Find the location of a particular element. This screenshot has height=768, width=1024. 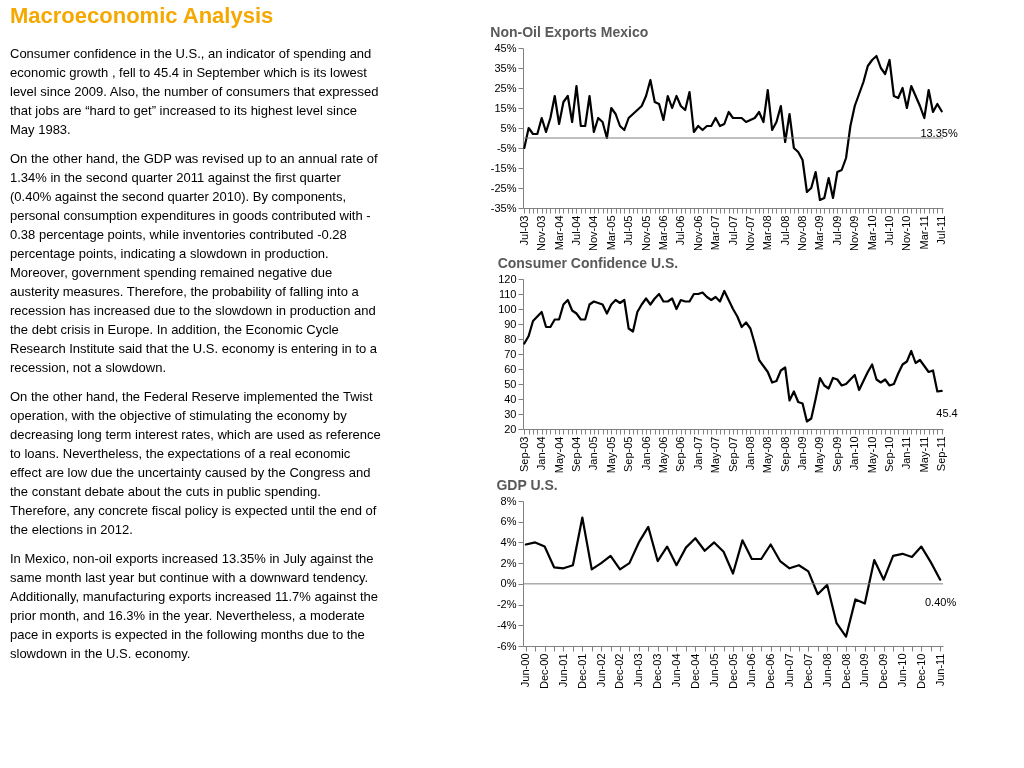

y-tick-label: 120 is located at coordinates (507, 278).